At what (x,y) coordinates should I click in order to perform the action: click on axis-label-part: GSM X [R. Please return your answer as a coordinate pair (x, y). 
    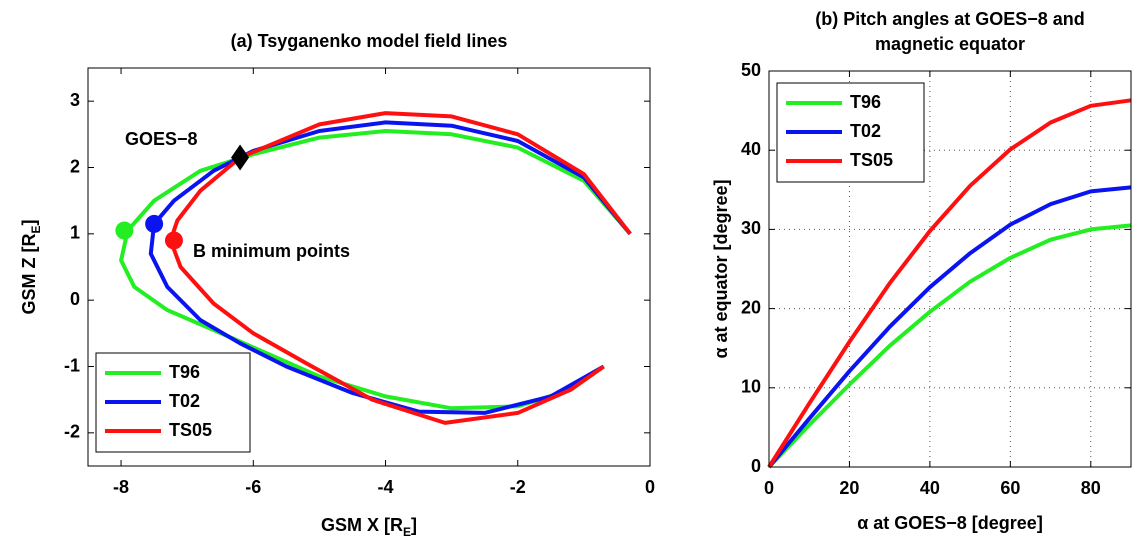
    Looking at the image, I should click on (362, 525).